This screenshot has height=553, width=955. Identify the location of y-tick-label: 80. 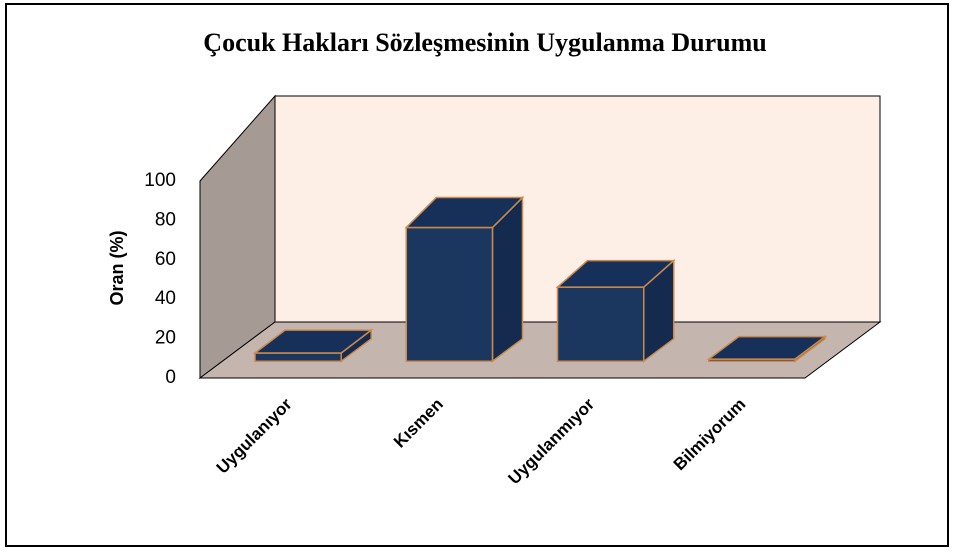
(165, 219).